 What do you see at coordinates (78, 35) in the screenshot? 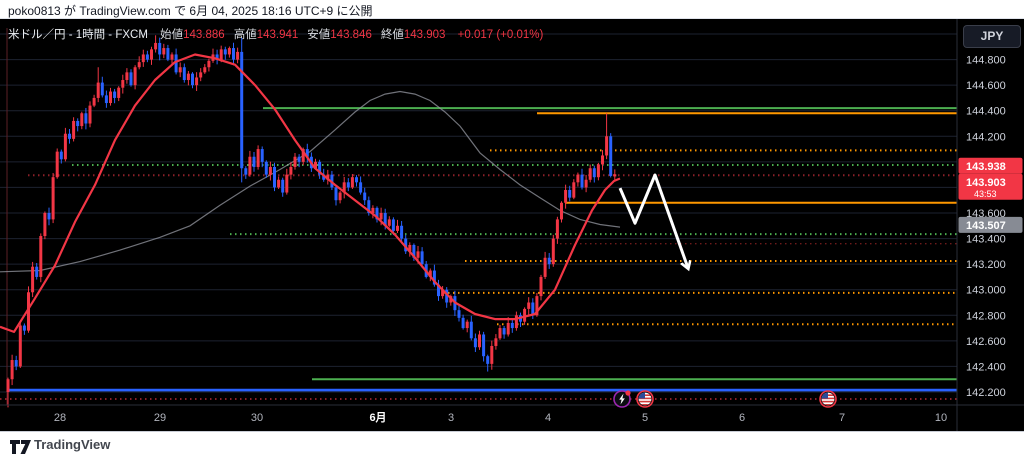
I see `symbol-title: 米ドル／円 - 1時間 - FXCM` at bounding box center [78, 35].